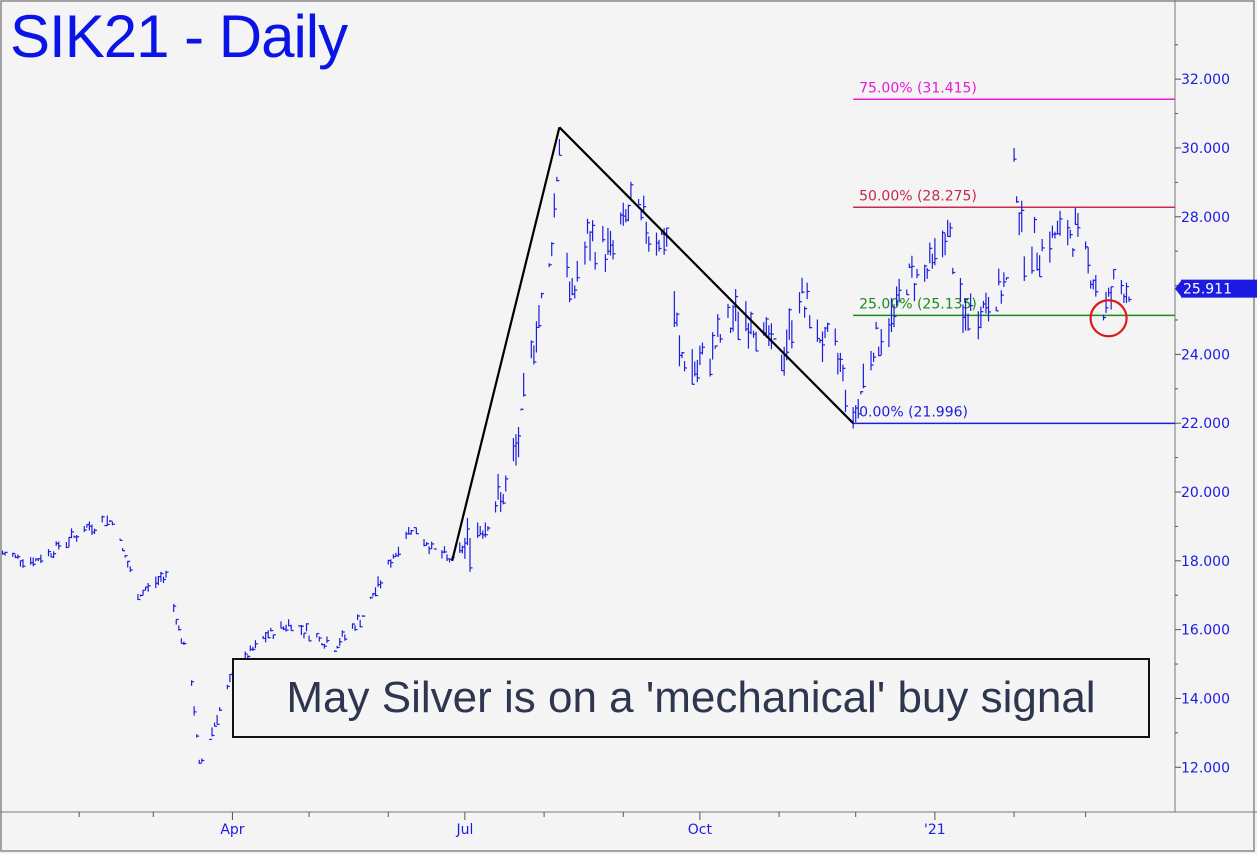 This screenshot has height=859, width=1257. What do you see at coordinates (1205, 149) in the screenshot?
I see `y-tick-label: 30.000` at bounding box center [1205, 149].